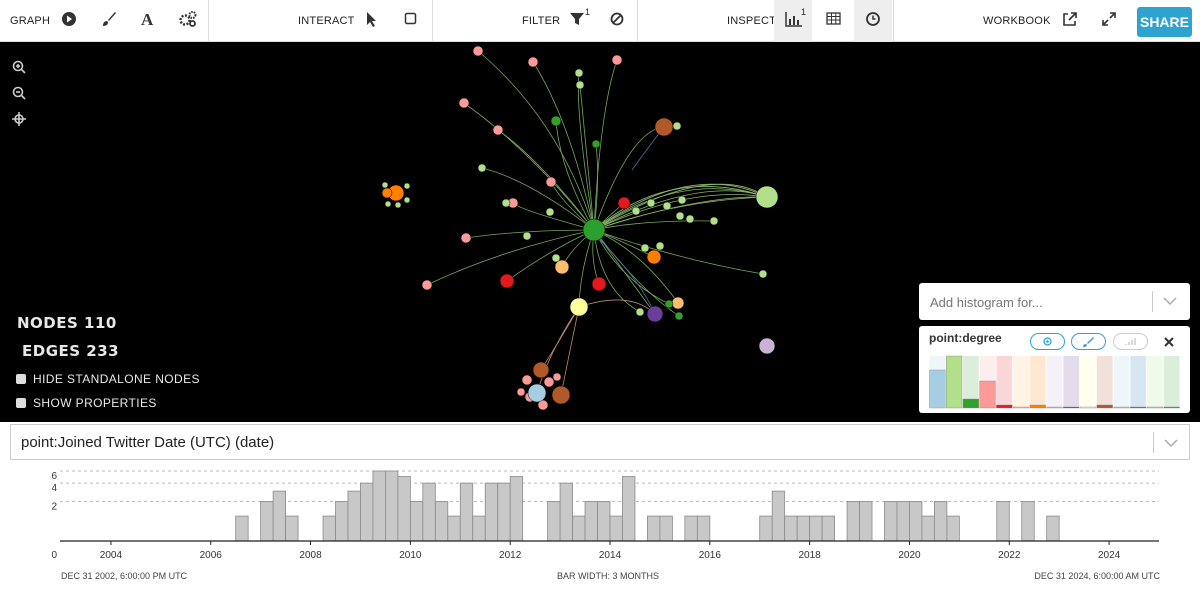  I want to click on external-icon, so click(1070, 19).